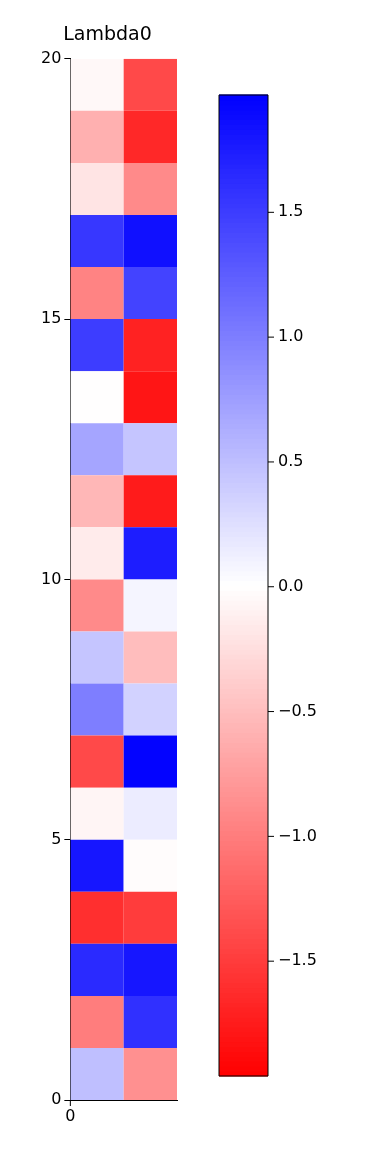 The height and width of the screenshot is (1164, 370). What do you see at coordinates (51, 578) in the screenshot?
I see `y-tick-label: 10` at bounding box center [51, 578].